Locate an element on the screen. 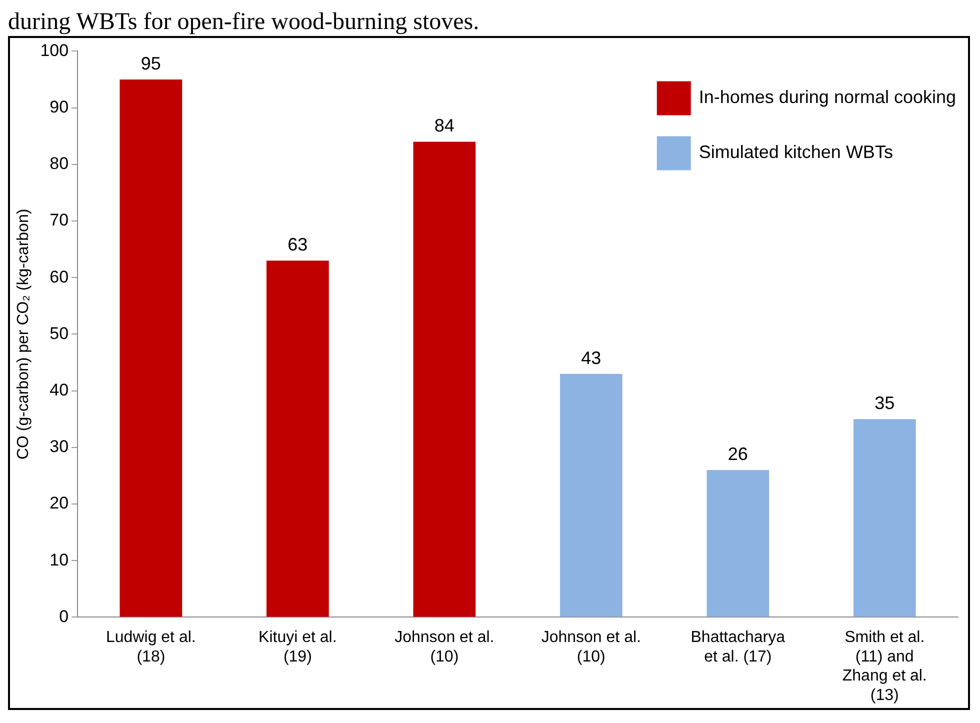 The image size is (980, 723). data-label: 84 is located at coordinates (444, 126).